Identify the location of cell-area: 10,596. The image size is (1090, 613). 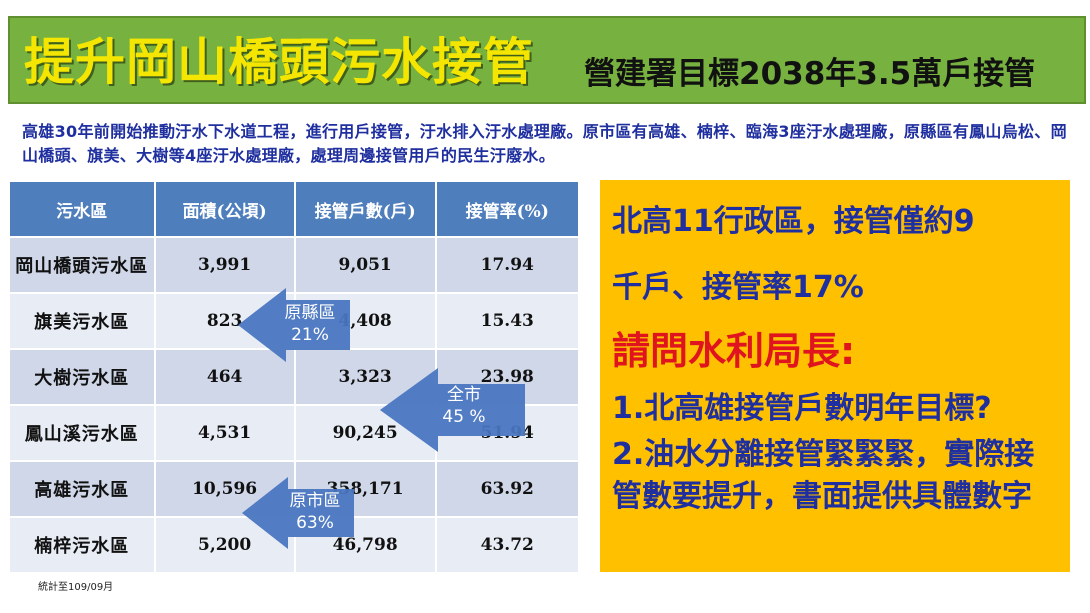
(224, 489).